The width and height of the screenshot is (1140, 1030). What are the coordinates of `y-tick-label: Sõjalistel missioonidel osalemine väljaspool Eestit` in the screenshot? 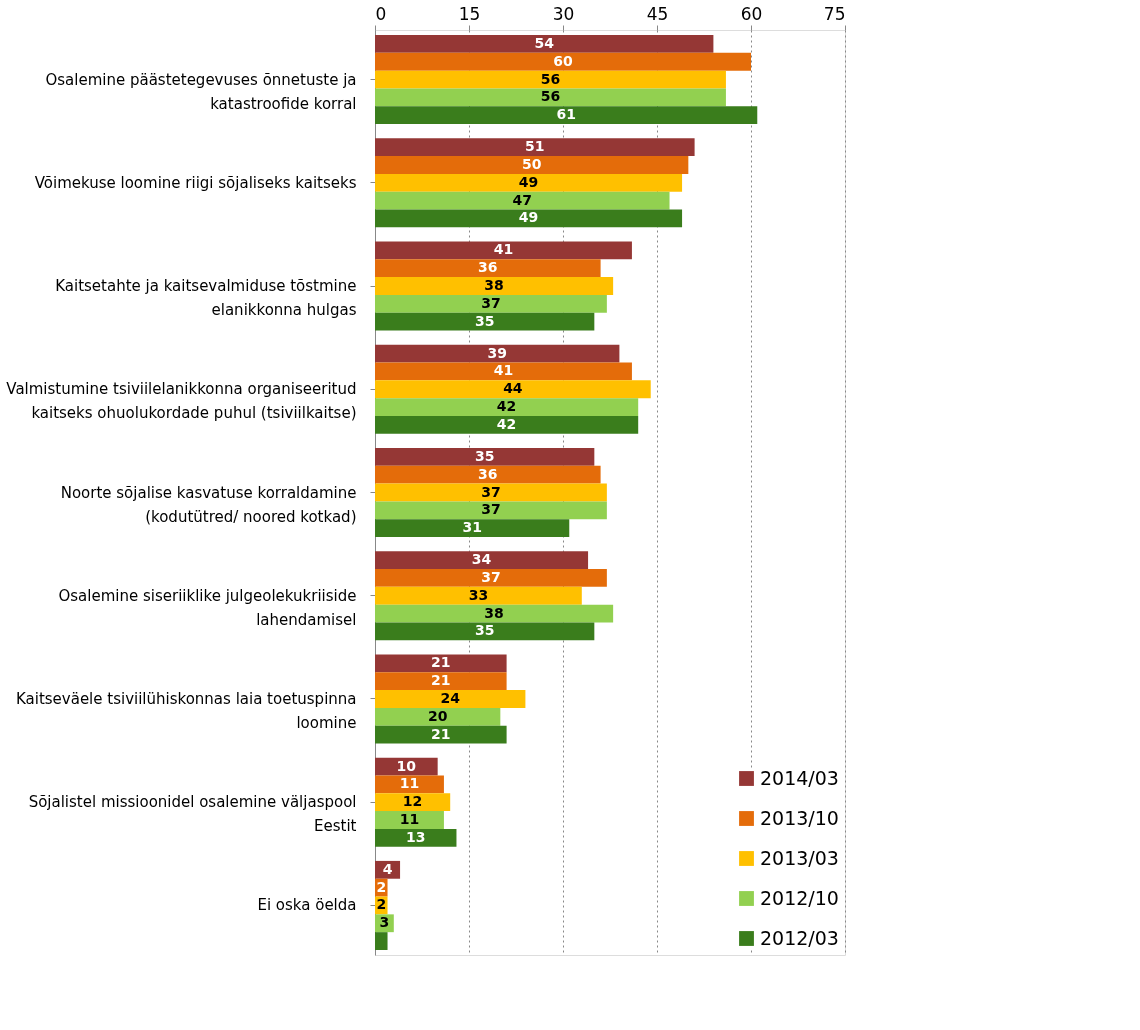 It's located at (192, 814).